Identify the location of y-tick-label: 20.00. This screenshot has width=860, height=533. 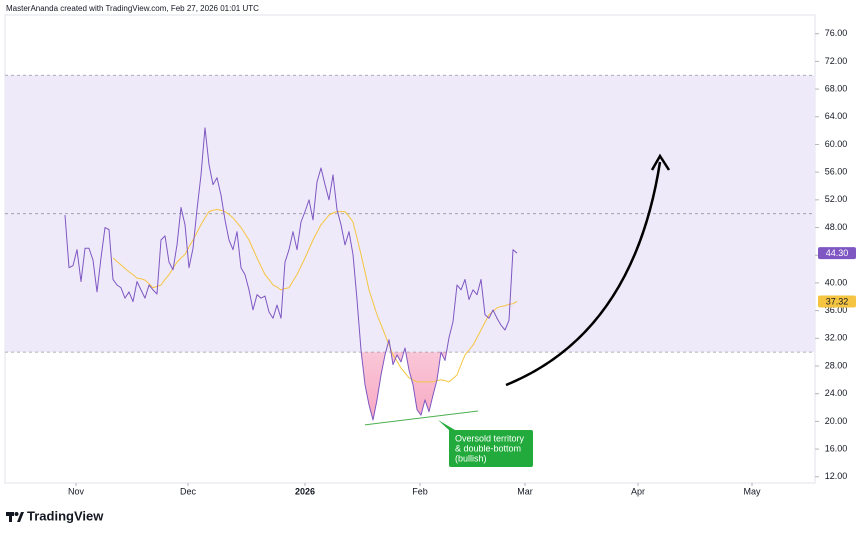
(836, 421).